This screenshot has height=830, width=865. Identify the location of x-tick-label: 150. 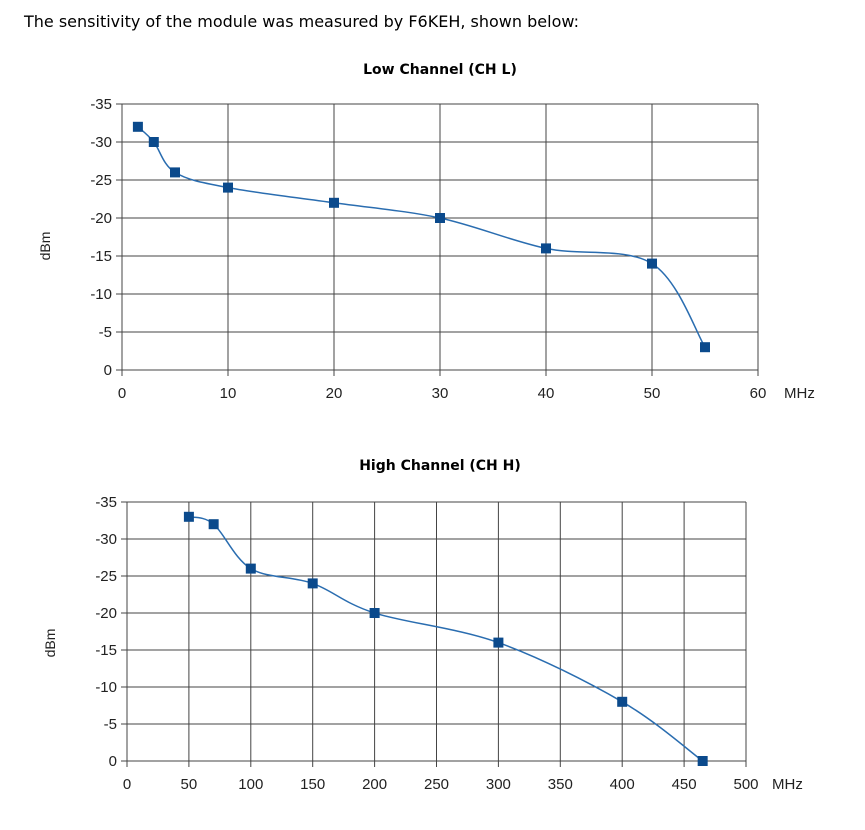
(312, 784).